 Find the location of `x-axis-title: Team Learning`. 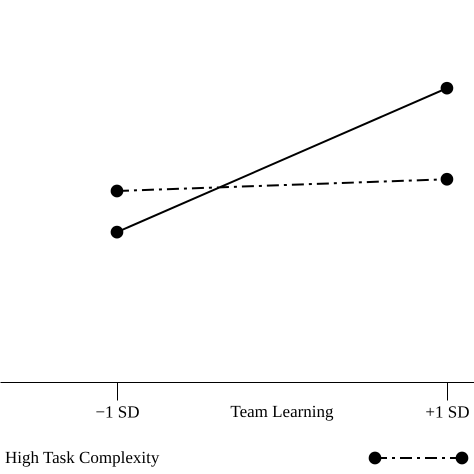

x-axis-title: Team Learning is located at coordinates (282, 411).